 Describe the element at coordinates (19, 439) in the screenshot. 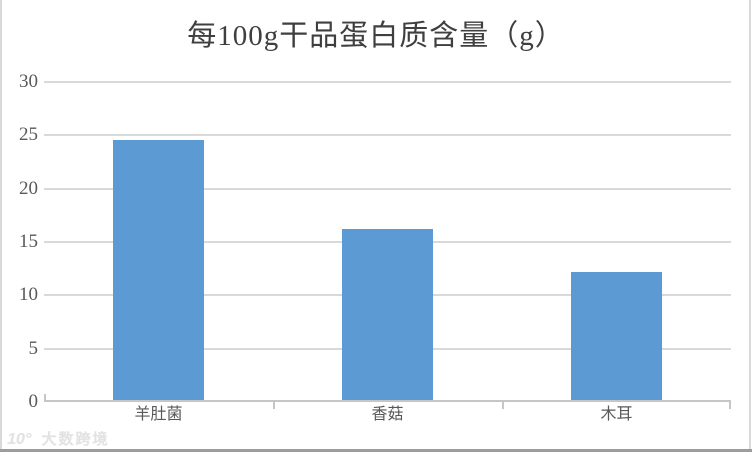

I see `watermark-logo-icon: 10°` at that location.